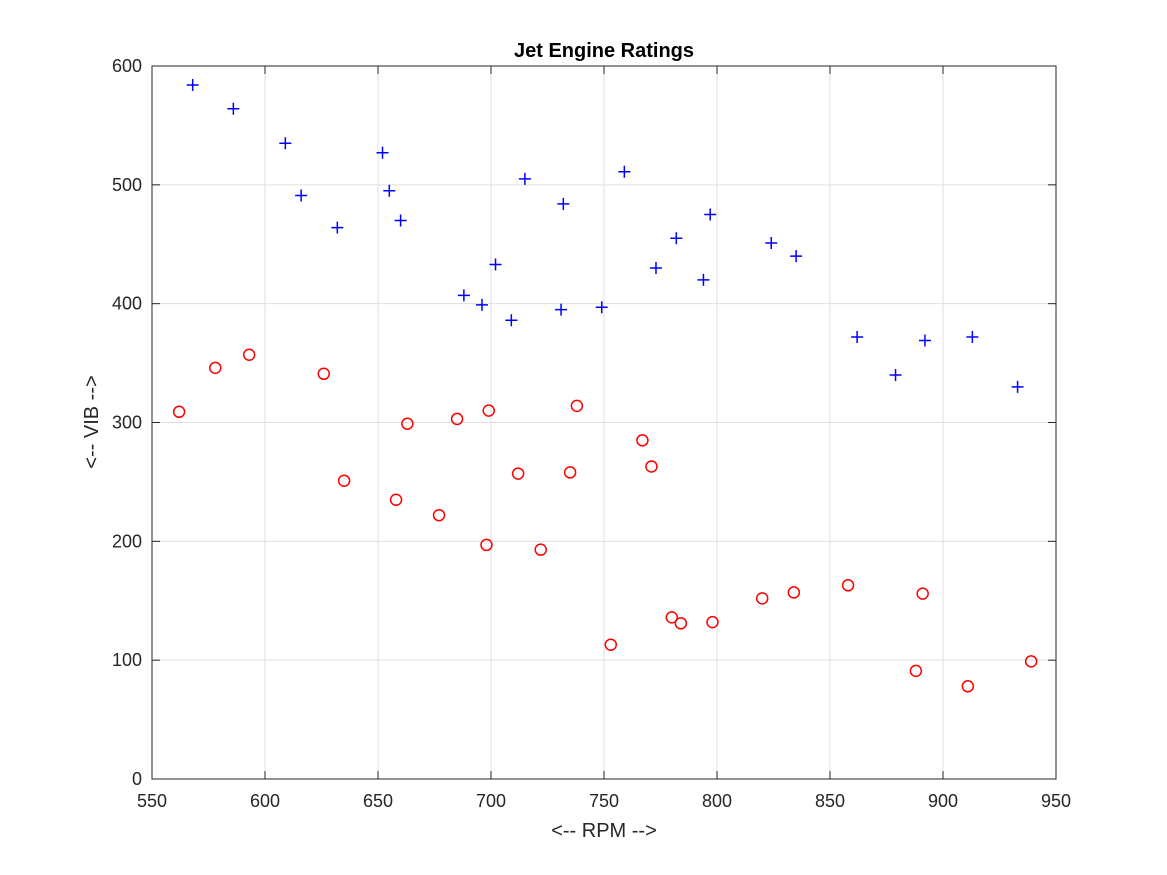  Describe the element at coordinates (491, 801) in the screenshot. I see `x-tick-label: 700` at that location.